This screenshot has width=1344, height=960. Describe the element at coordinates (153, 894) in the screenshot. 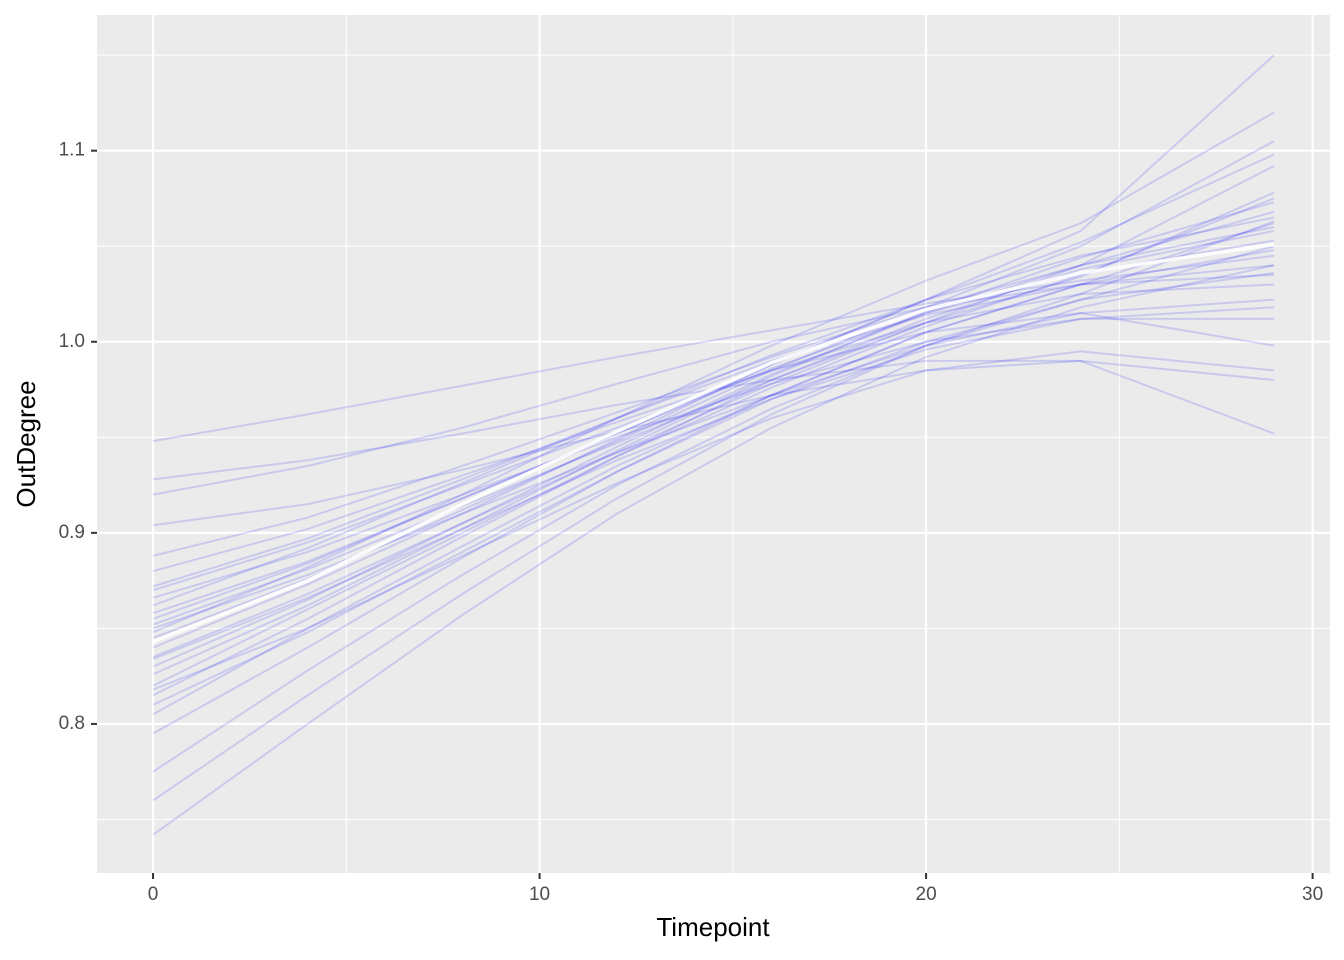

I see `x-tick-label: 0` at that location.